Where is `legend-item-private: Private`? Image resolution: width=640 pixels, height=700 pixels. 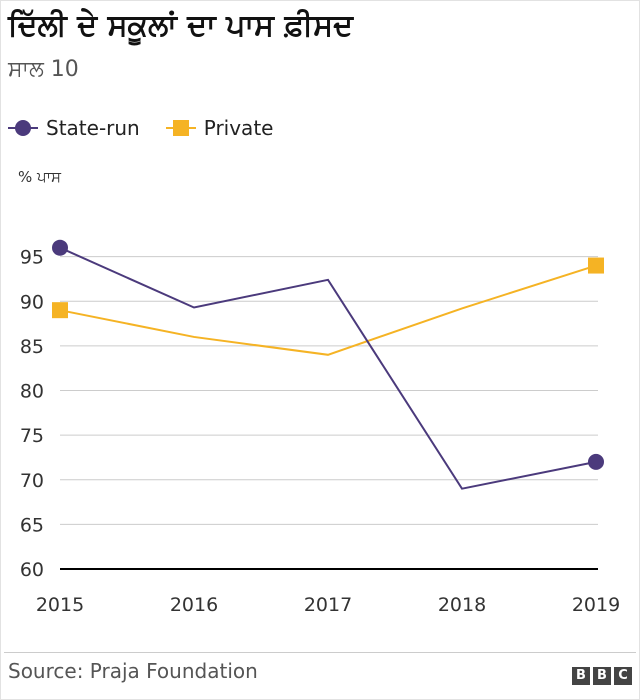 legend-item-private: Private is located at coordinates (219, 128).